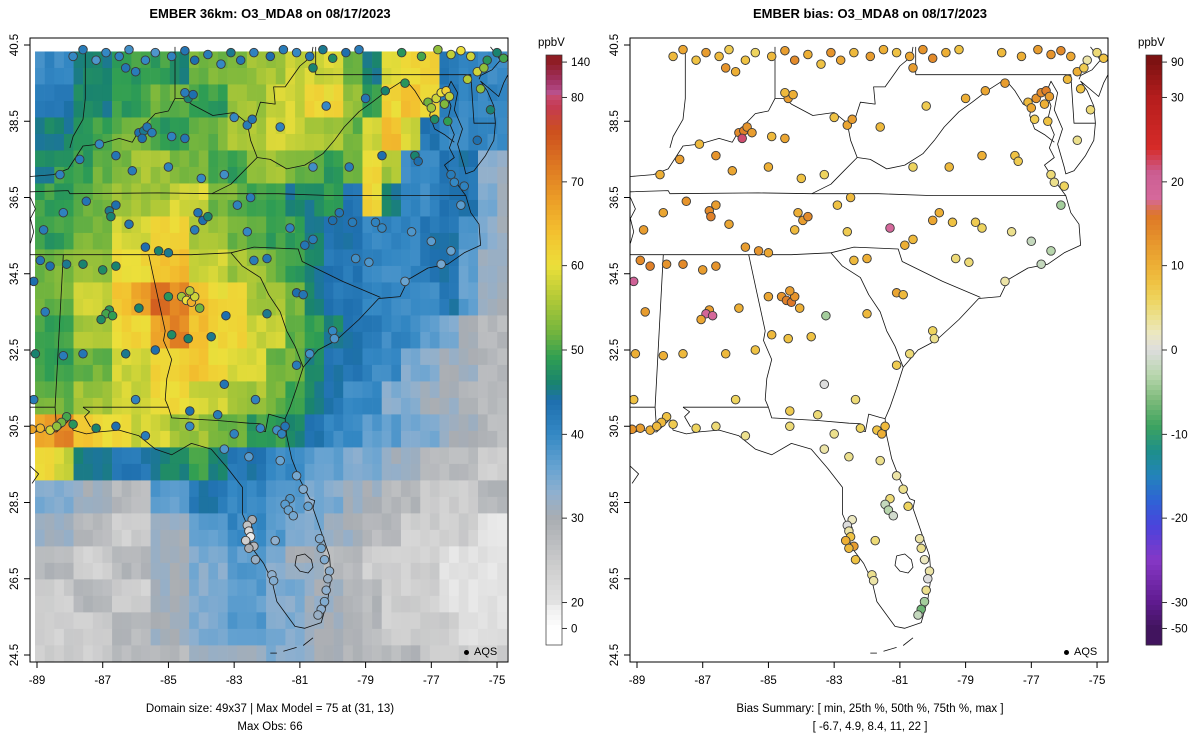  I want to click on border-line, so click(834, 176).